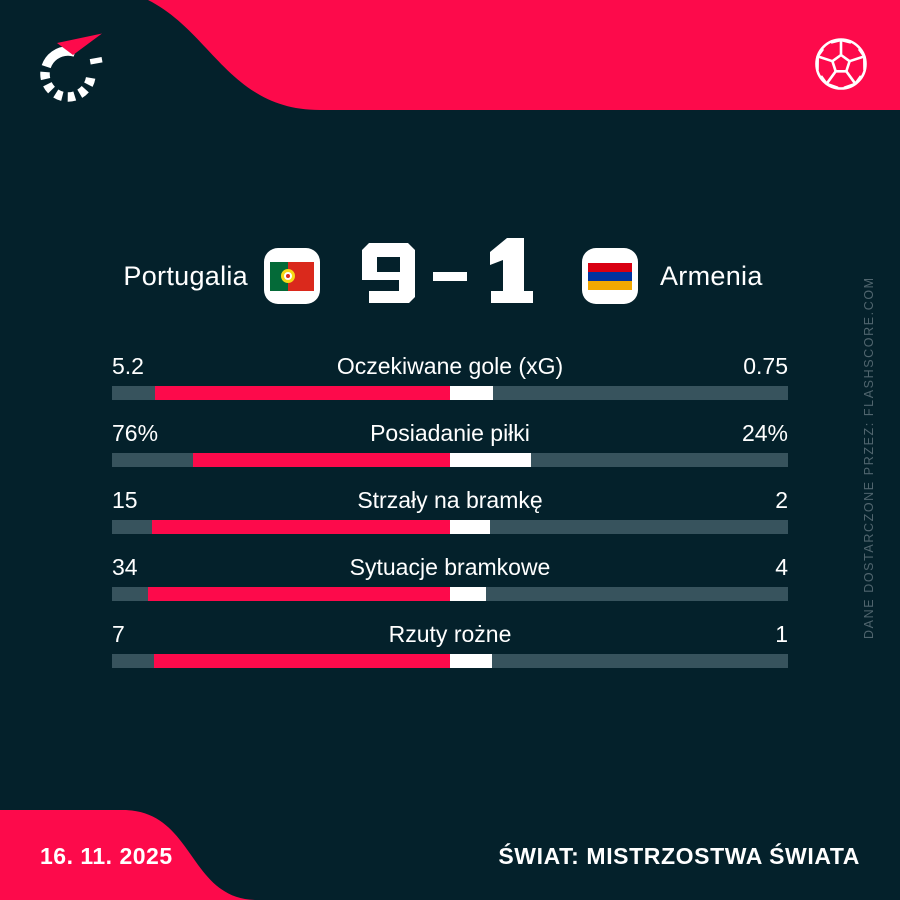 The height and width of the screenshot is (900, 900). I want to click on stat-away-value: 1, so click(781, 634).